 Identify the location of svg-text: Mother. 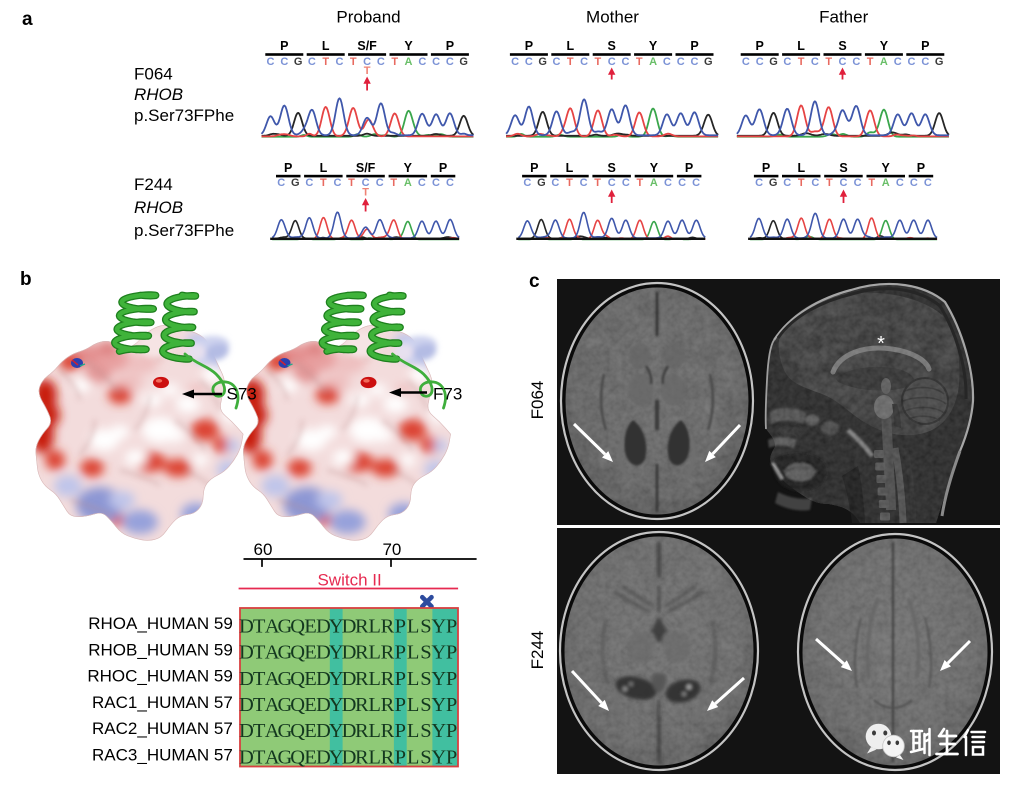
(612, 17).